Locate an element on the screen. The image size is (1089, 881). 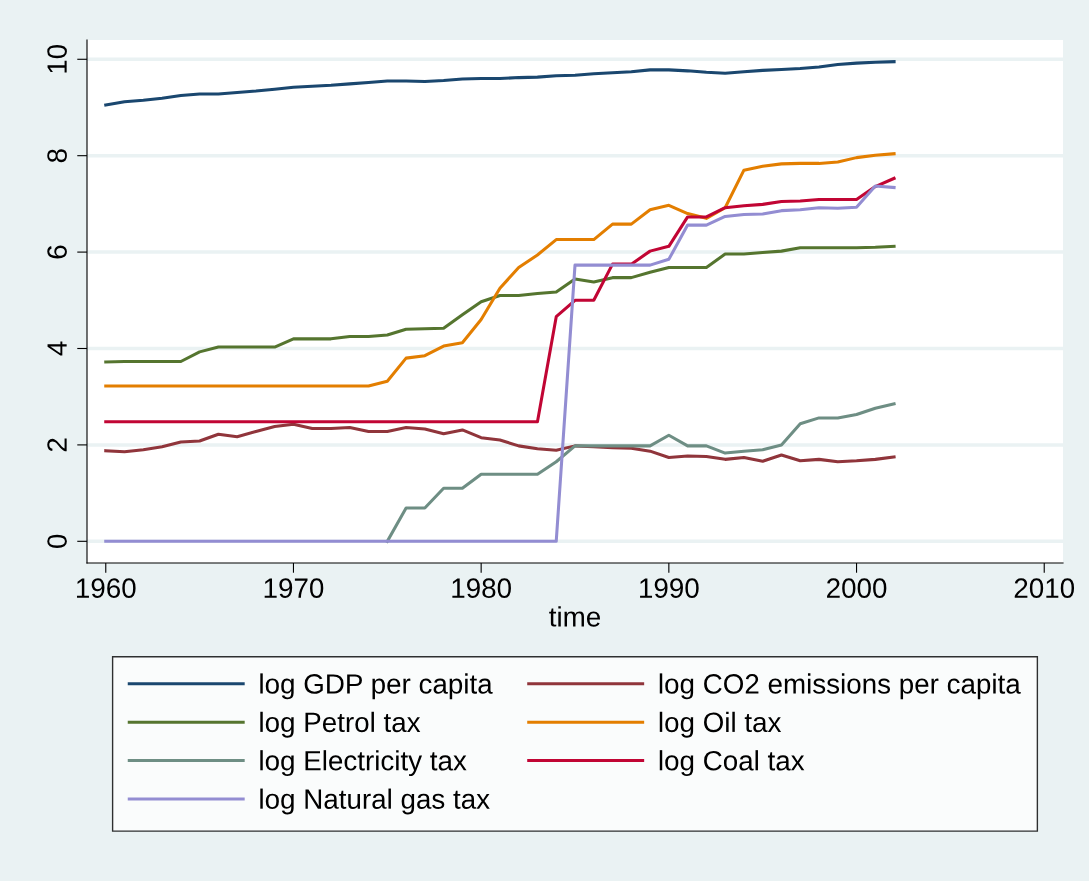
x-tick-label: 1990 is located at coordinates (669, 588).